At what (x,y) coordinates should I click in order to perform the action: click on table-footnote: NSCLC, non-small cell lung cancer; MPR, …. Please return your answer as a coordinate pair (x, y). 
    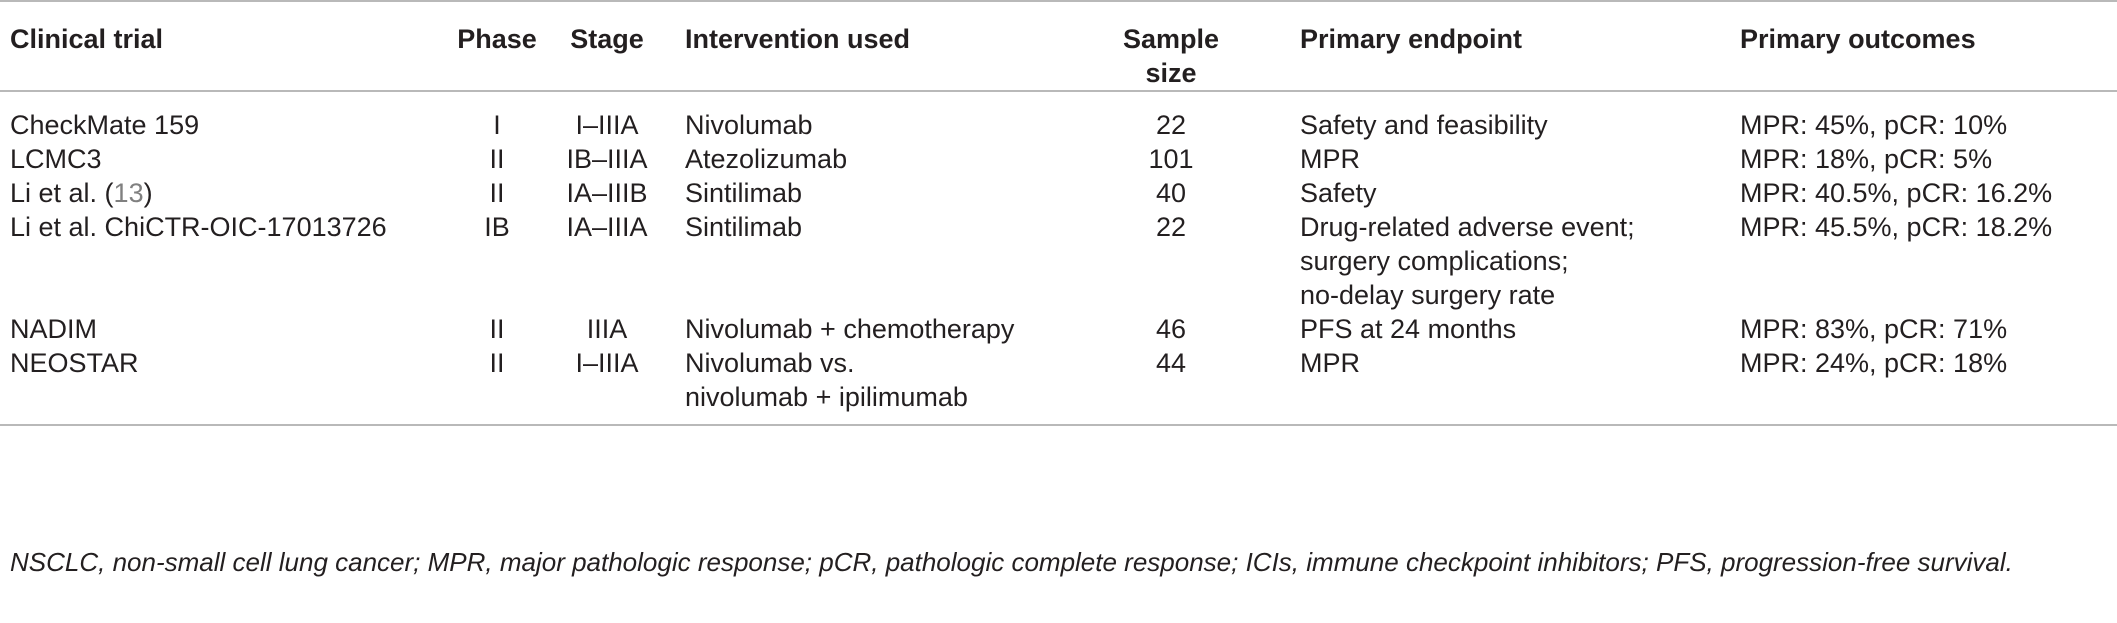
    Looking at the image, I should click on (1011, 562).